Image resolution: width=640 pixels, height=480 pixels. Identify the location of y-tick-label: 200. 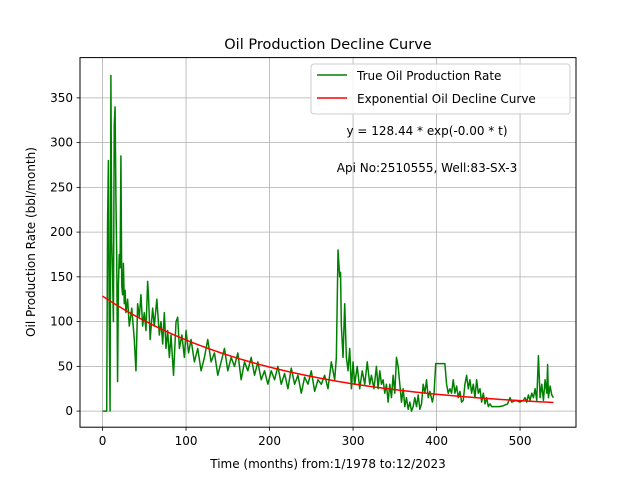
(61, 232).